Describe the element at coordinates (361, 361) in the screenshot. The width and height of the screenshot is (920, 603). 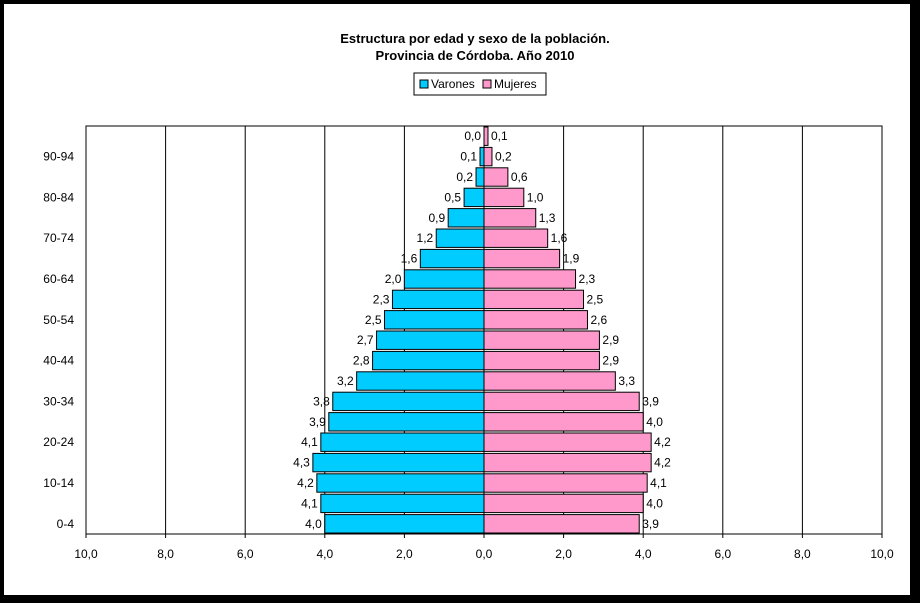
I see `data-label-varones: 2,8` at that location.